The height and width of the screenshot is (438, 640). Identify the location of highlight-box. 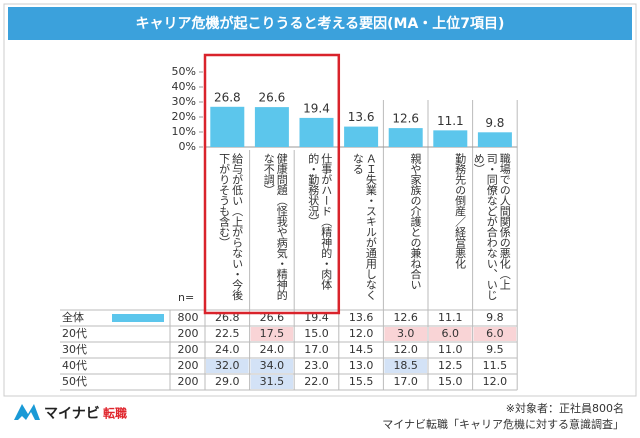
(272, 184).